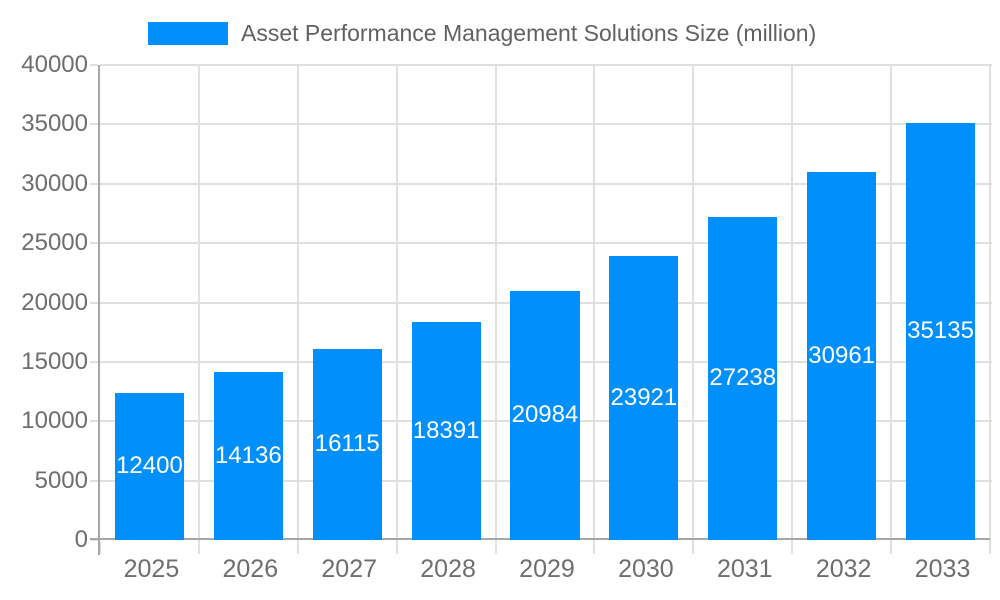  I want to click on y-axis-labels: 0 5000 10000 15000 20000 25000 30000 35000 40000, so click(50, 300).